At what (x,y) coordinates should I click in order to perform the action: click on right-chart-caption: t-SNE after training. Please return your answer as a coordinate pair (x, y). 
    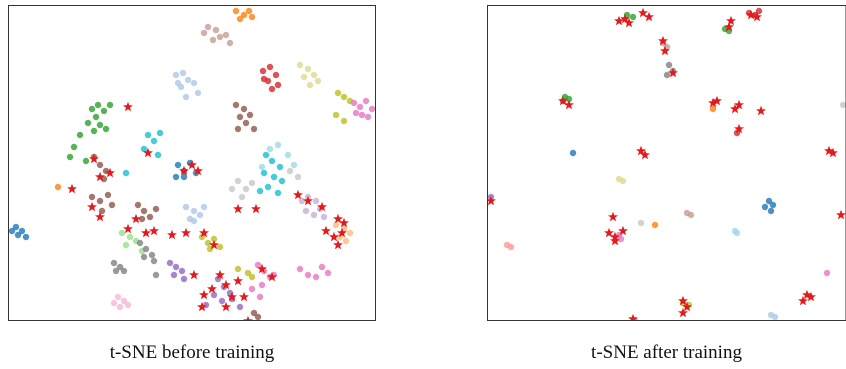
    Looking at the image, I should click on (666, 352).